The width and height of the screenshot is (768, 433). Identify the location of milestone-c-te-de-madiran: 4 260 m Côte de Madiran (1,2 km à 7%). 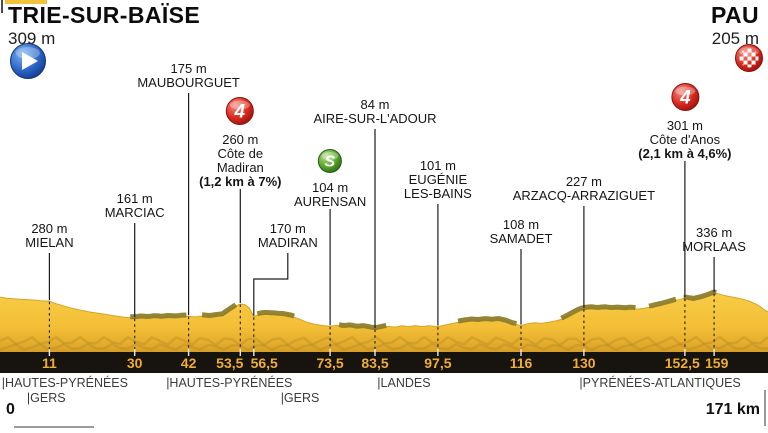
(240, 142).